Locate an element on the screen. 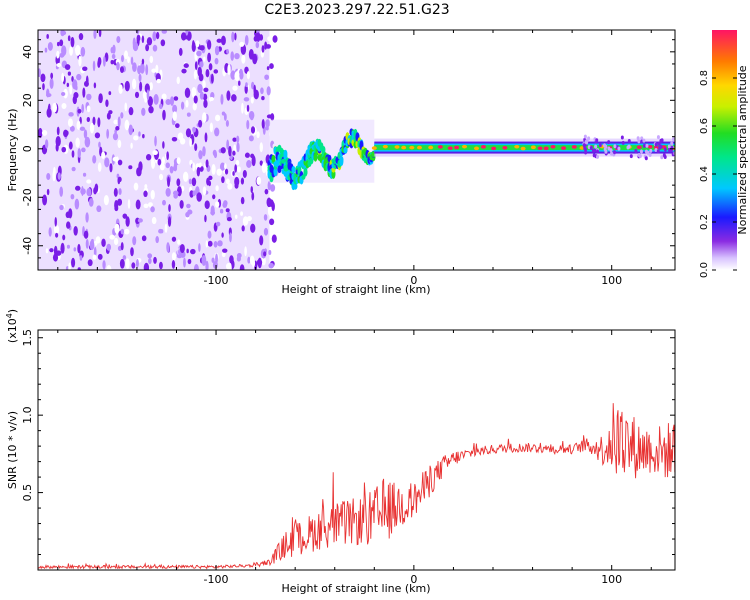 The width and height of the screenshot is (750, 600). band-cell is located at coordinates (341, 159).